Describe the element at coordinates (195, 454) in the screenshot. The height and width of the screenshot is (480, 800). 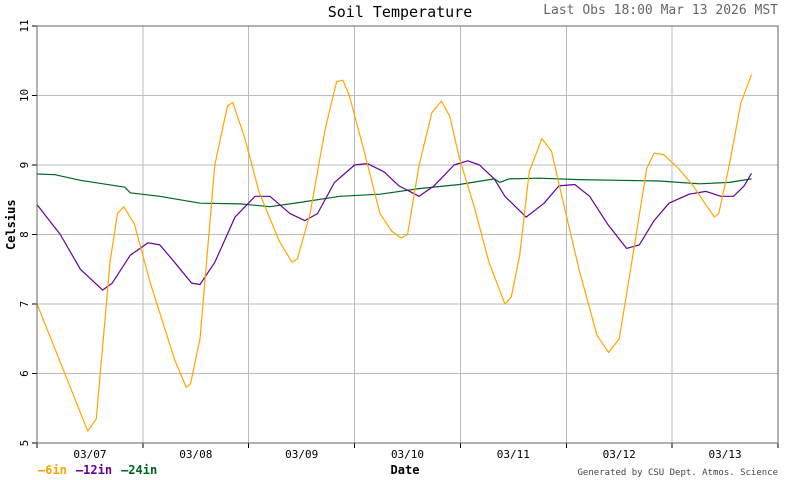
I see `svg-text: 03/08` at that location.